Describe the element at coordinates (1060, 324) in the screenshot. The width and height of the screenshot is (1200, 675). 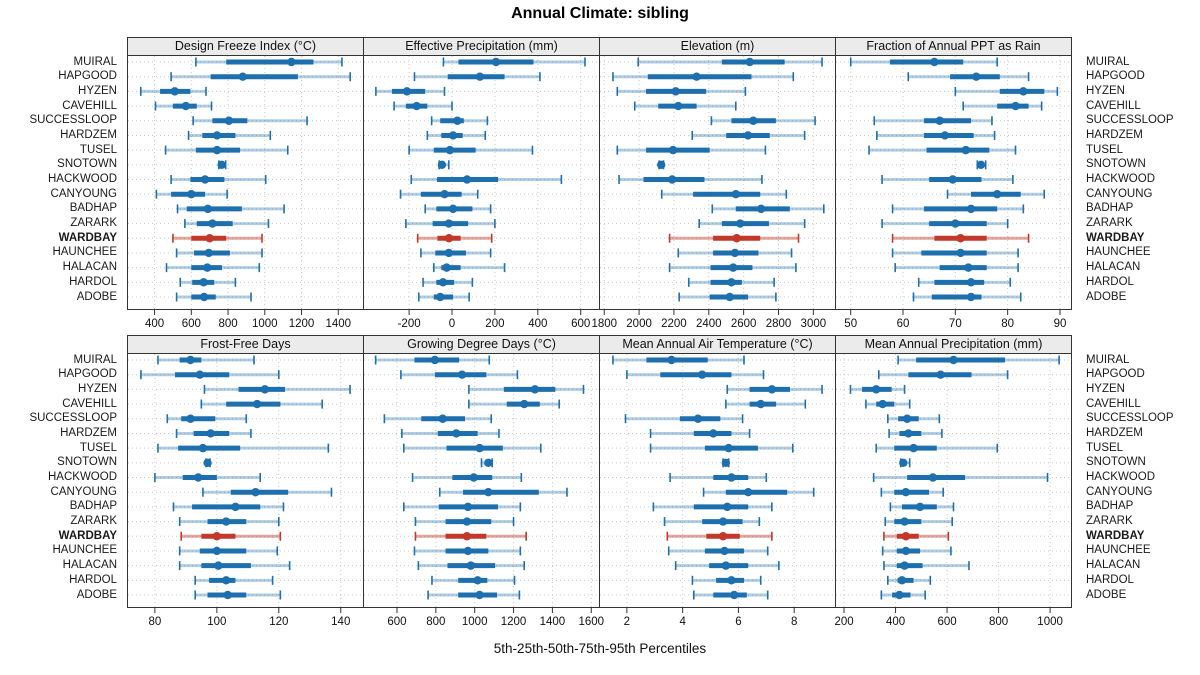
I see `tick-label: 90` at that location.